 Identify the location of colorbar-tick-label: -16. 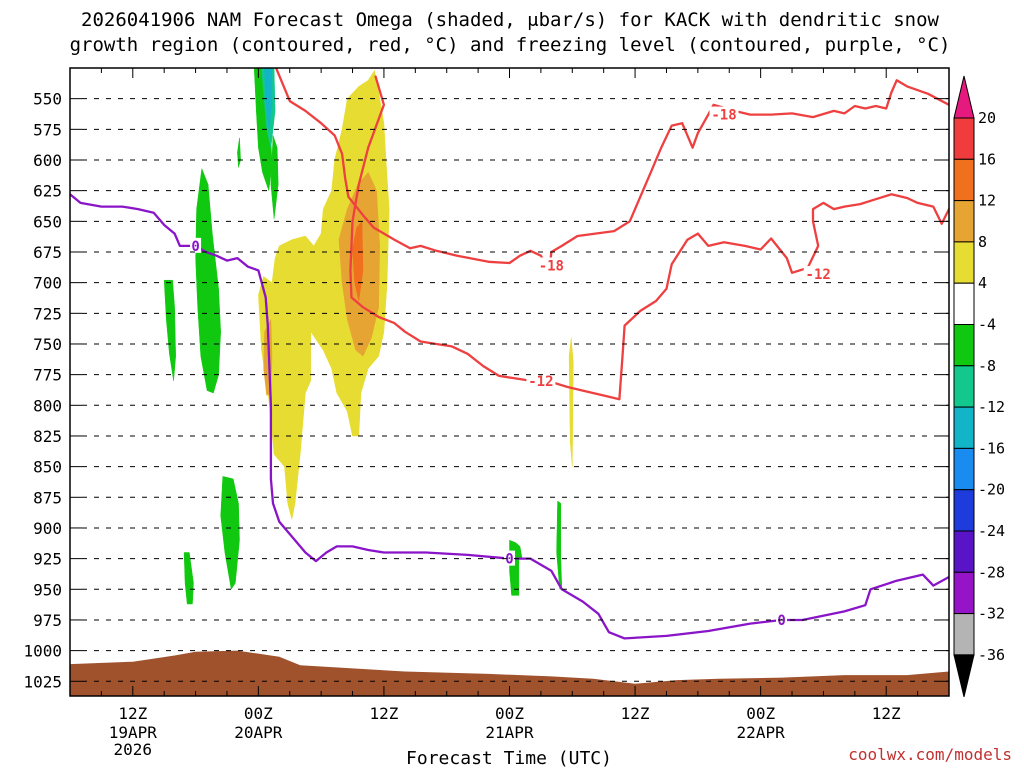
(991, 448).